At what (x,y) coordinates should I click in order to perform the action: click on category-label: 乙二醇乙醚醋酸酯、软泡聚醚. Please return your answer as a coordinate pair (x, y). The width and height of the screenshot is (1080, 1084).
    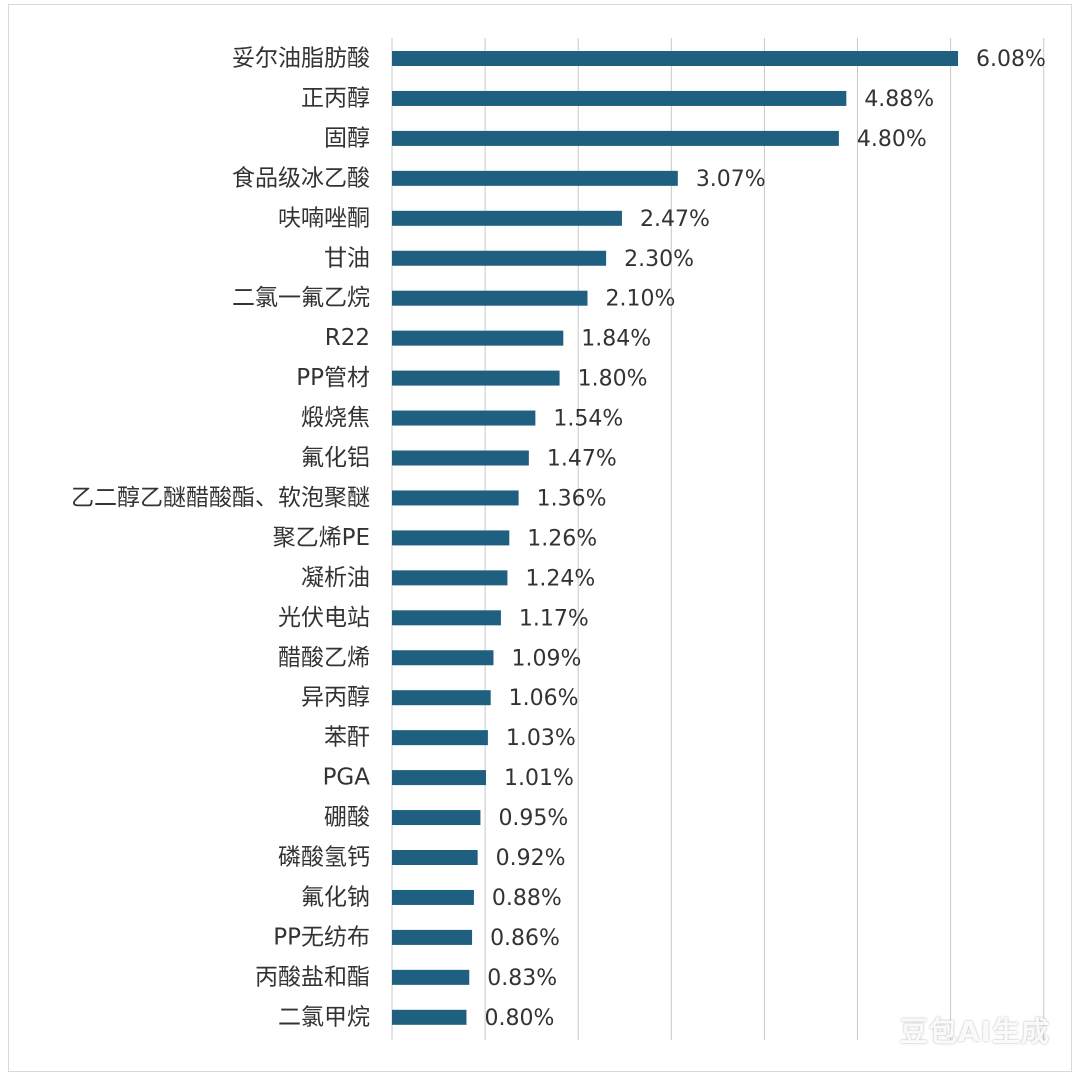
    Looking at the image, I should click on (220, 498).